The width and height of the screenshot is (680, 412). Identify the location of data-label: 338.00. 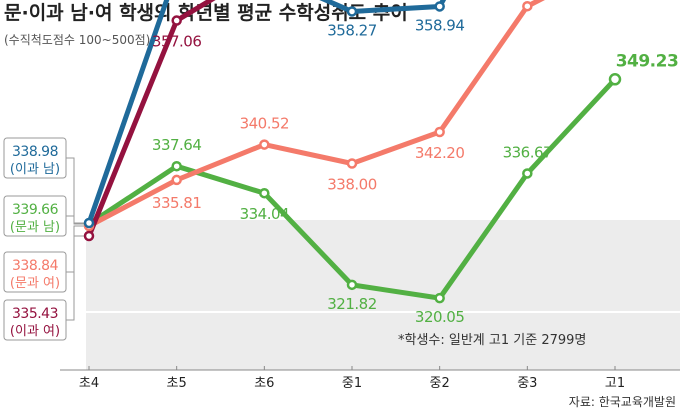
(352, 185).